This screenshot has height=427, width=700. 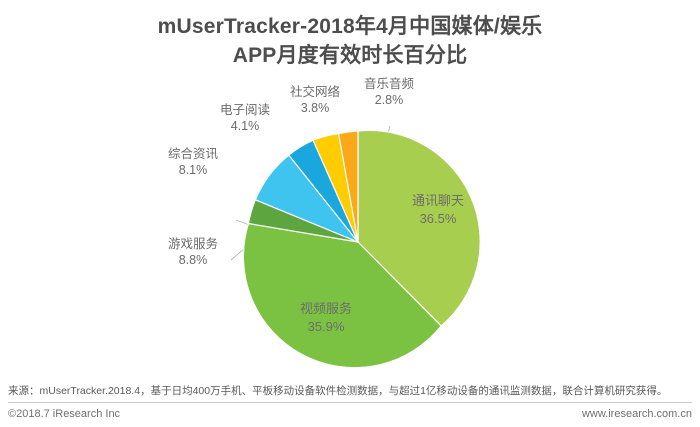 What do you see at coordinates (437, 200) in the screenshot?
I see `slice-label-tongxunliaotian-name: 通讯聊天` at bounding box center [437, 200].